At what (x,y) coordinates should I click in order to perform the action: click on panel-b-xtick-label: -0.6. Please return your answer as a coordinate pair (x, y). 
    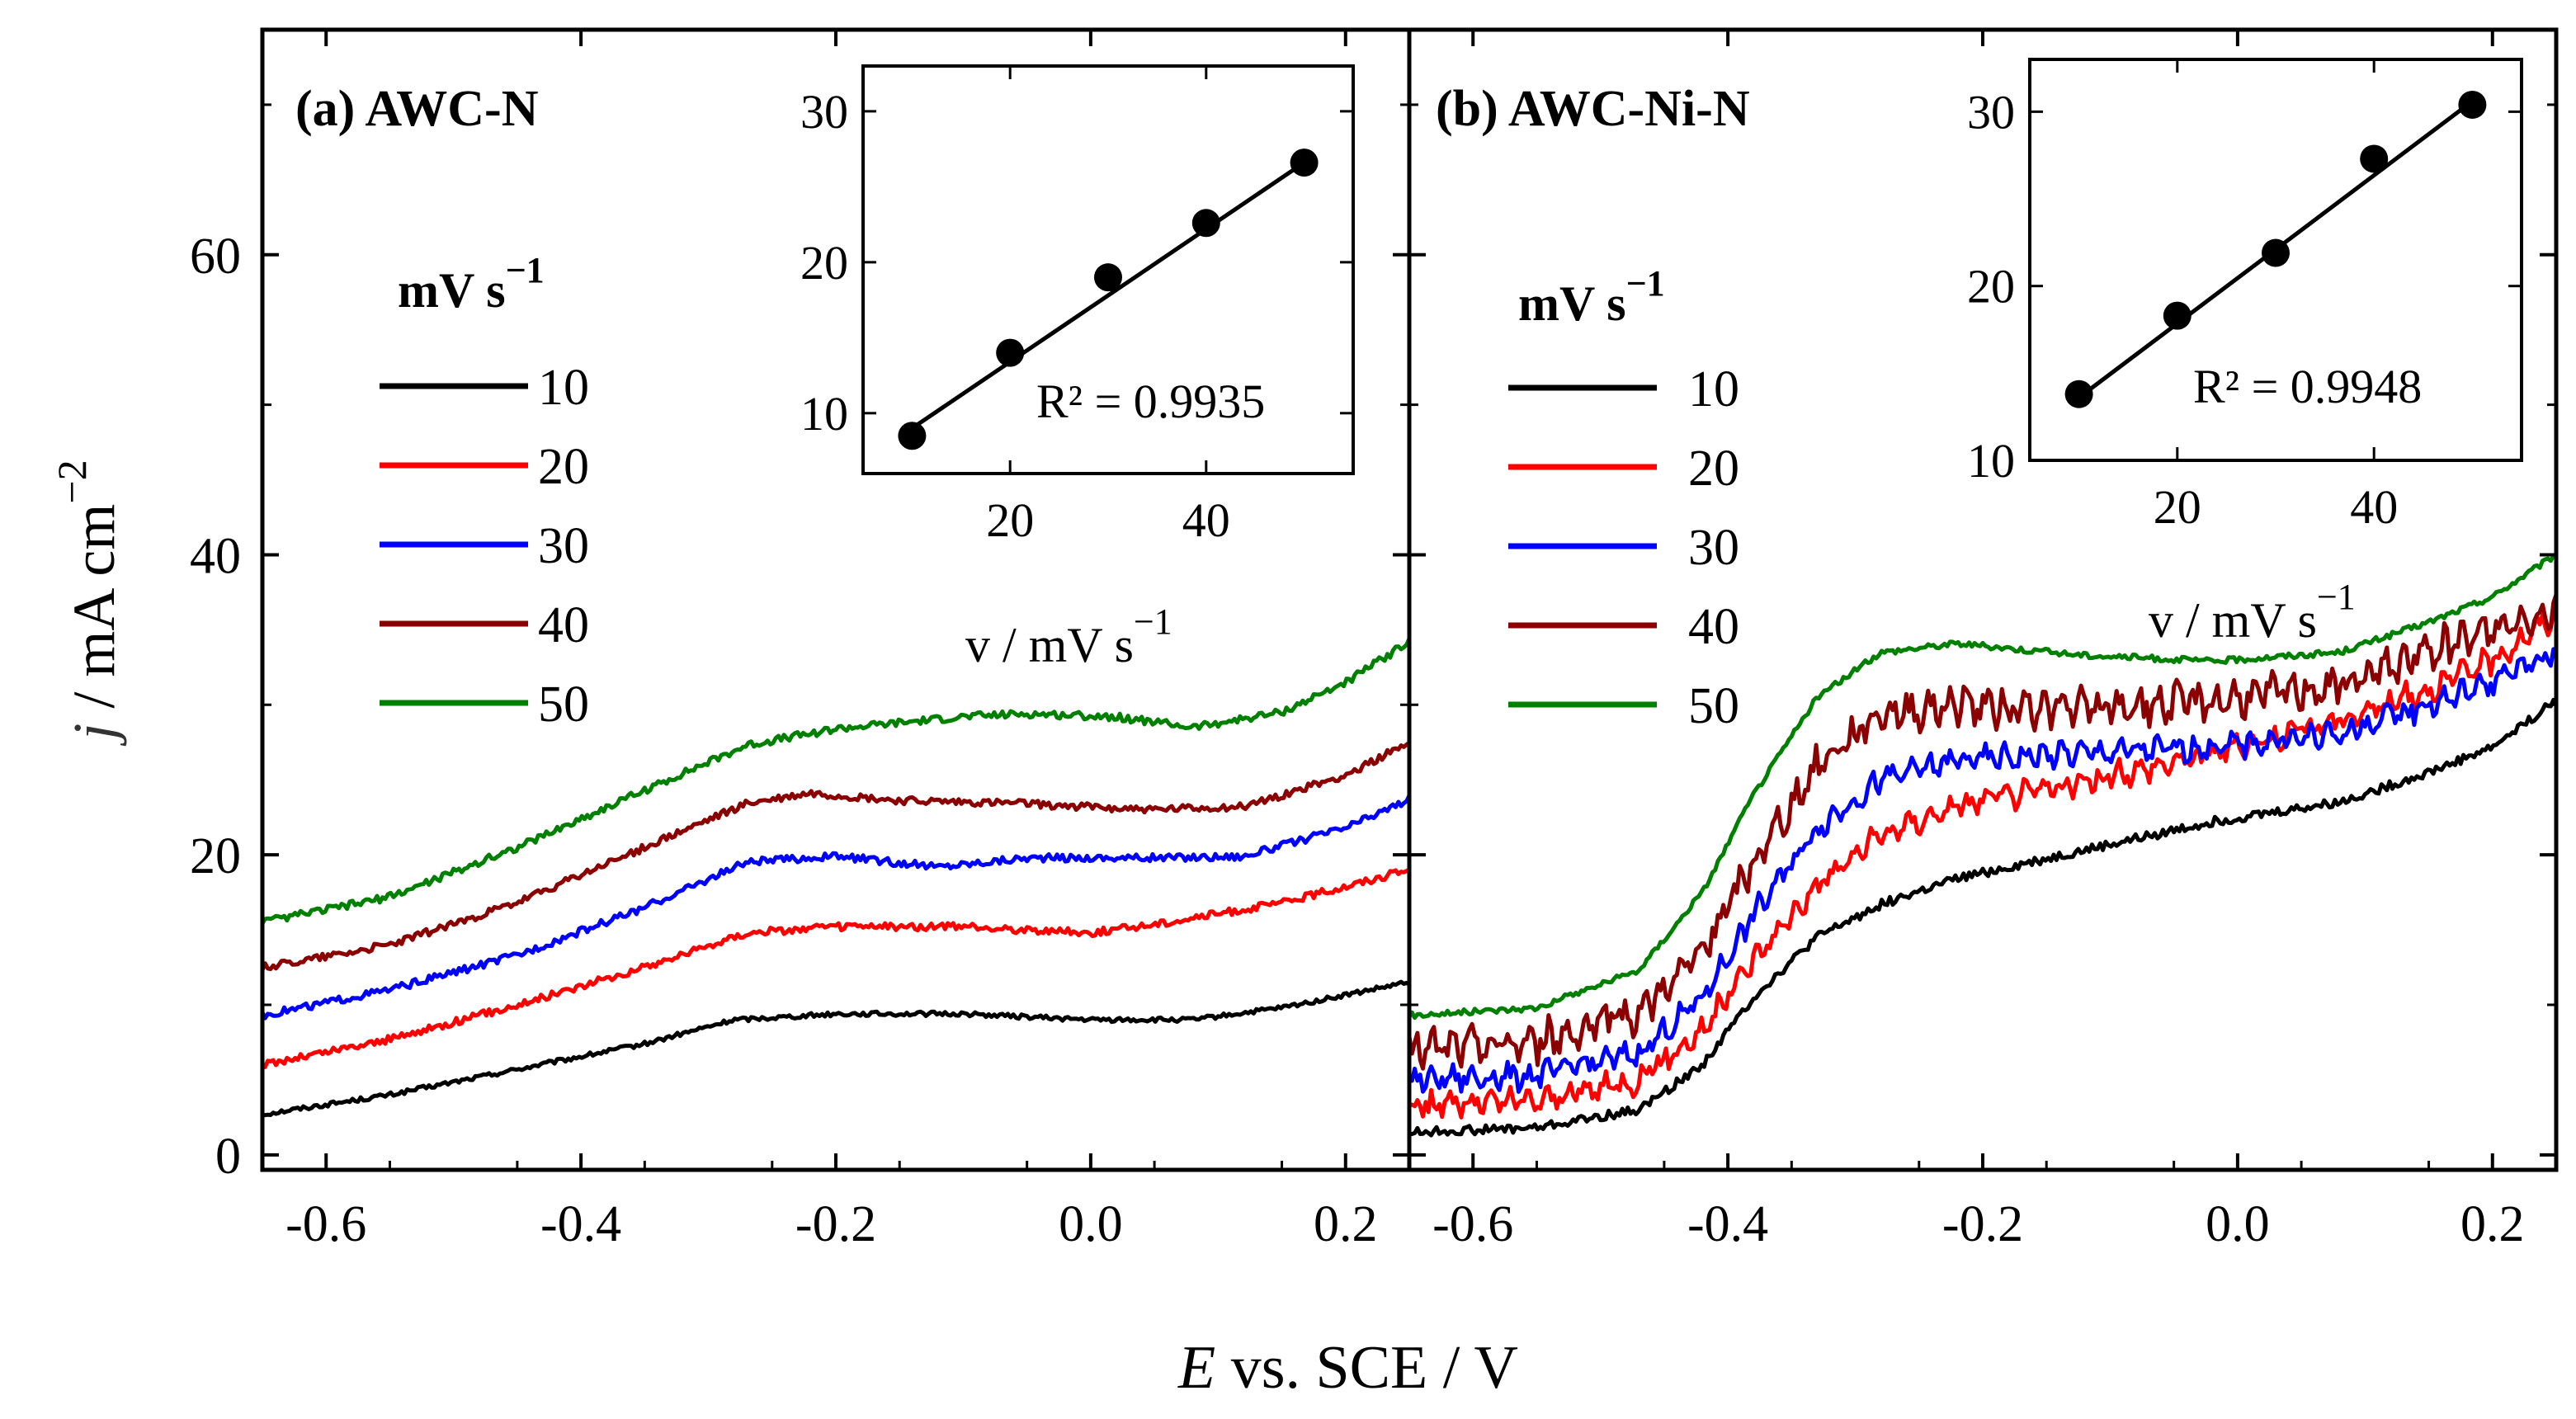
    Looking at the image, I should click on (1472, 1224).